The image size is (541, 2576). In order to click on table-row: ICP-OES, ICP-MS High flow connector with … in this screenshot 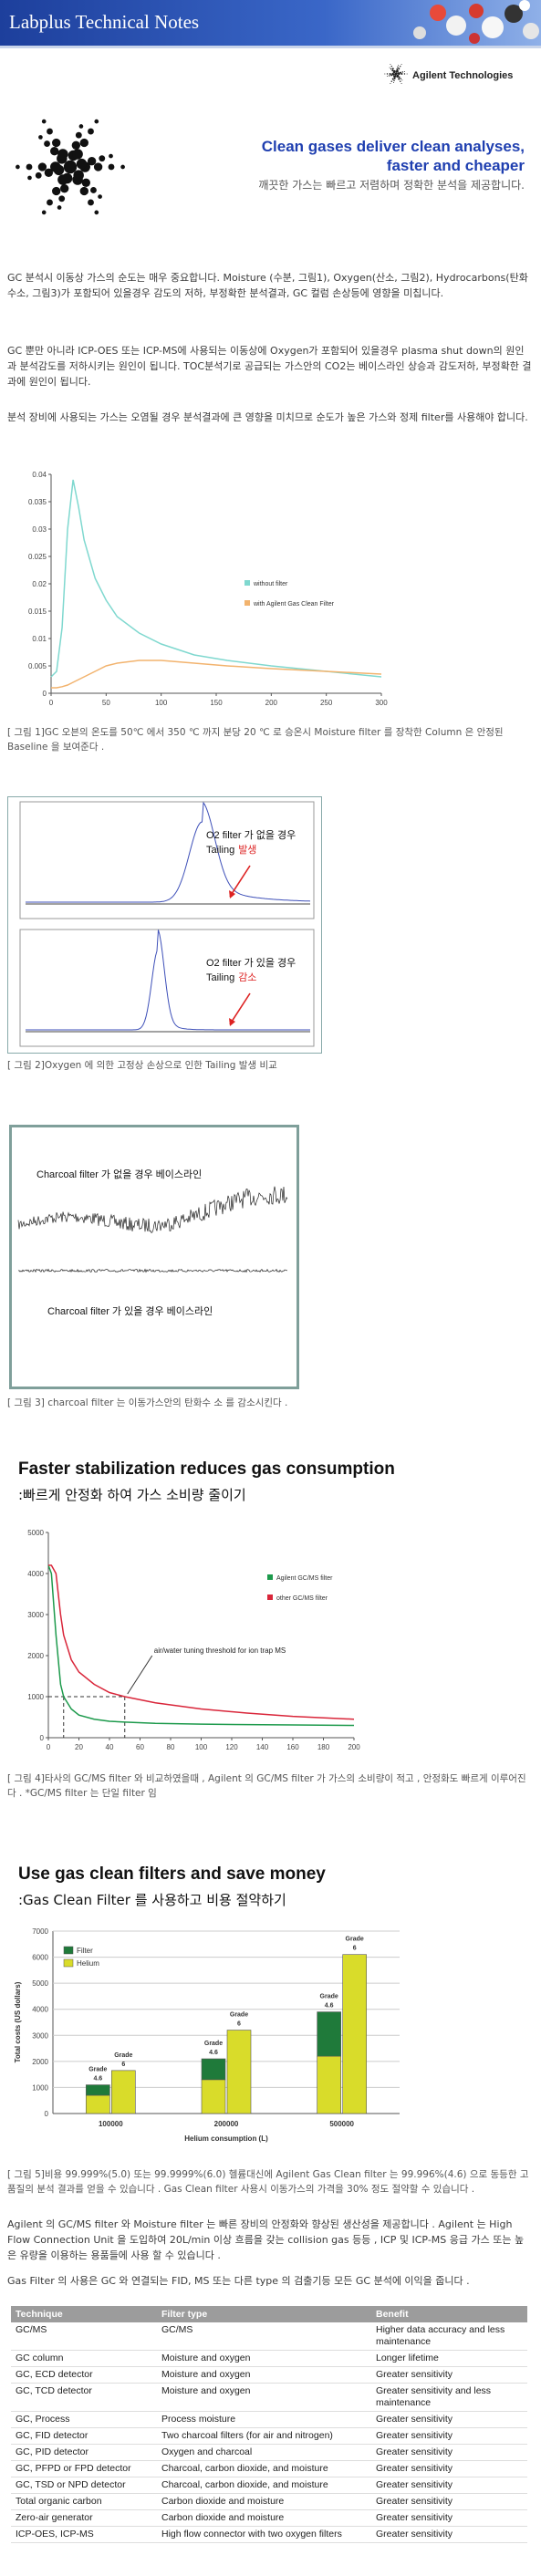, I will do `click(269, 2534)`.